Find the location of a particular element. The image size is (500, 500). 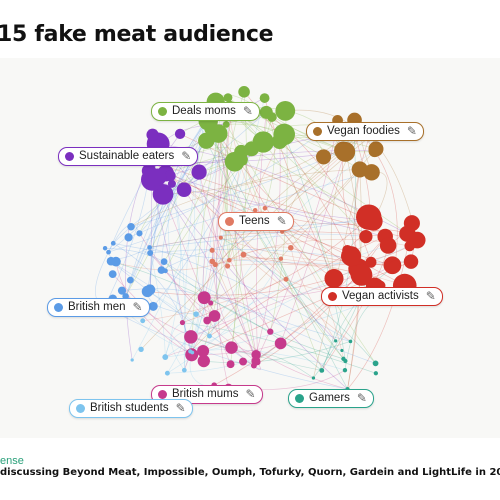

gamers-dot is located at coordinates (299, 398).